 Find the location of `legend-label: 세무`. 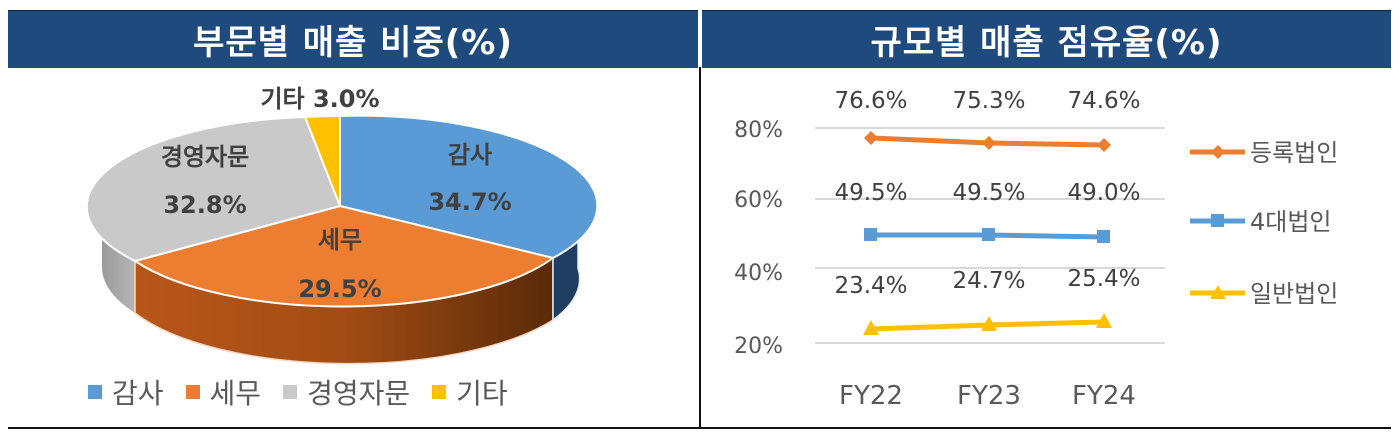

legend-label: 세무 is located at coordinates (235, 393).